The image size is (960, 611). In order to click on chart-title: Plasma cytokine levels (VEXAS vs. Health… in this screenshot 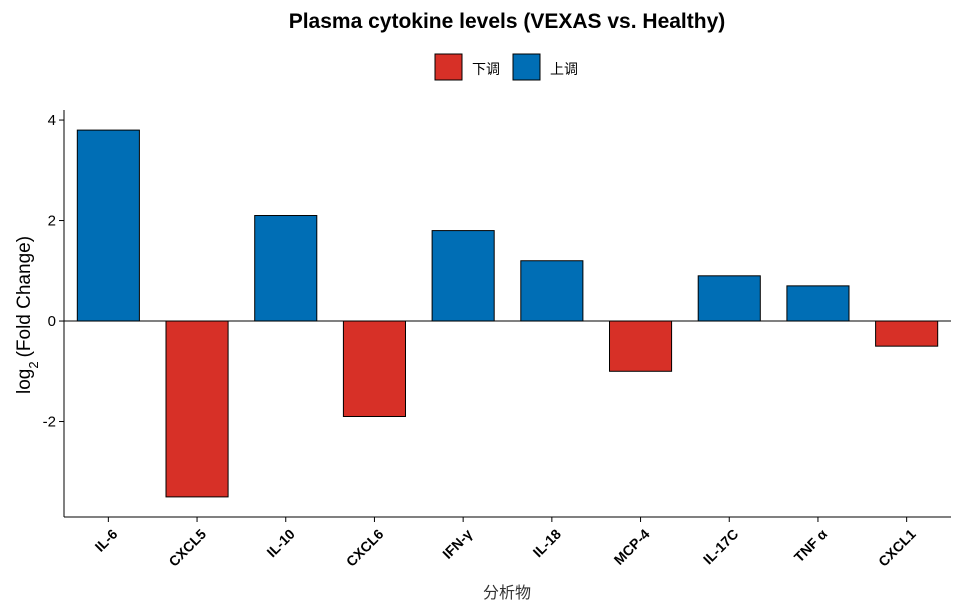, I will do `click(507, 21)`.